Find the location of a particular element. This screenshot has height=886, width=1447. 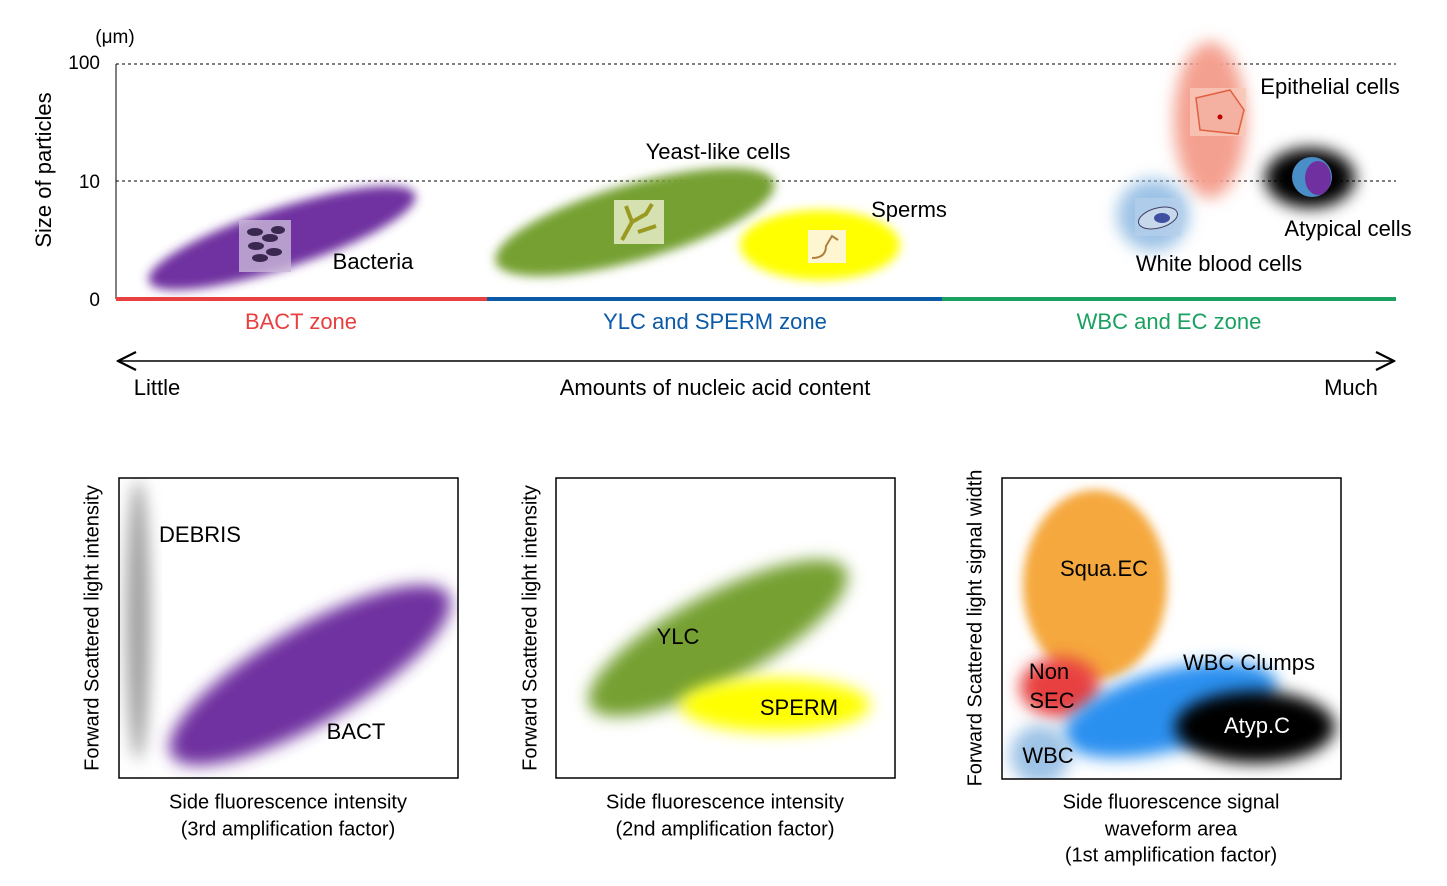

x-label: (2nd amplification factor) is located at coordinates (725, 829).